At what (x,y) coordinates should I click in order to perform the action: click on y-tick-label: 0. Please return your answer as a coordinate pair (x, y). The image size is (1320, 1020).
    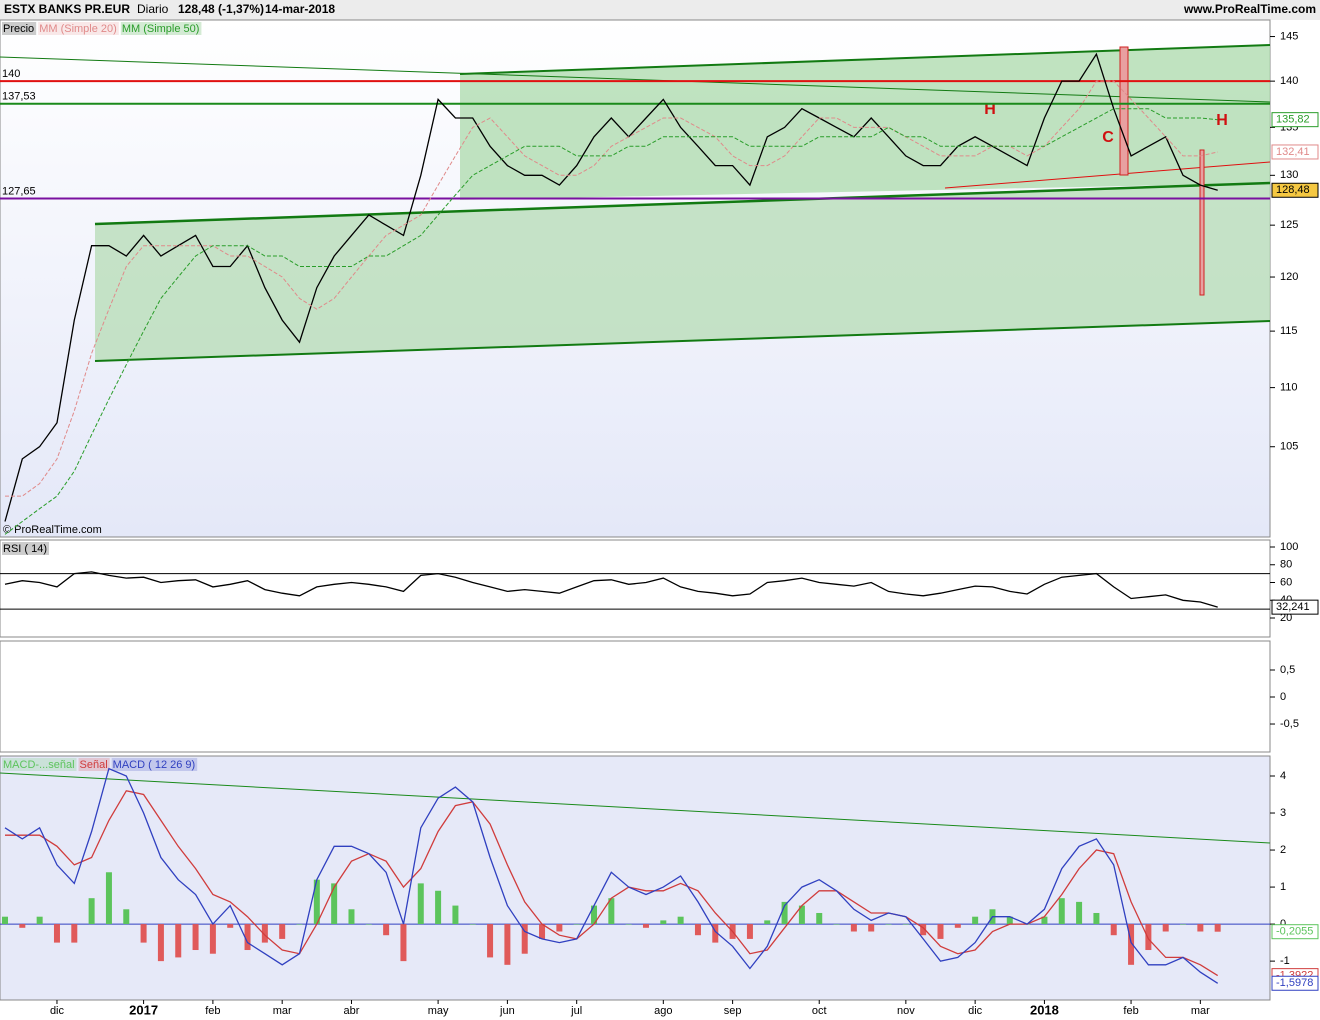
    Looking at the image, I should click on (1283, 697).